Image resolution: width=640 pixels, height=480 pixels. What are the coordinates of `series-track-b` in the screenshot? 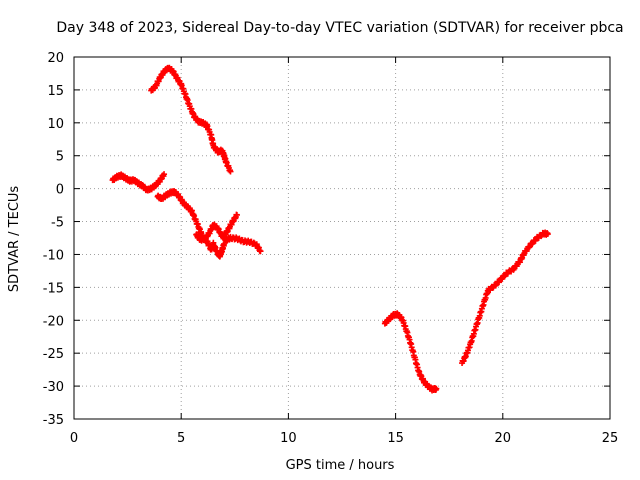 It's located at (138, 182).